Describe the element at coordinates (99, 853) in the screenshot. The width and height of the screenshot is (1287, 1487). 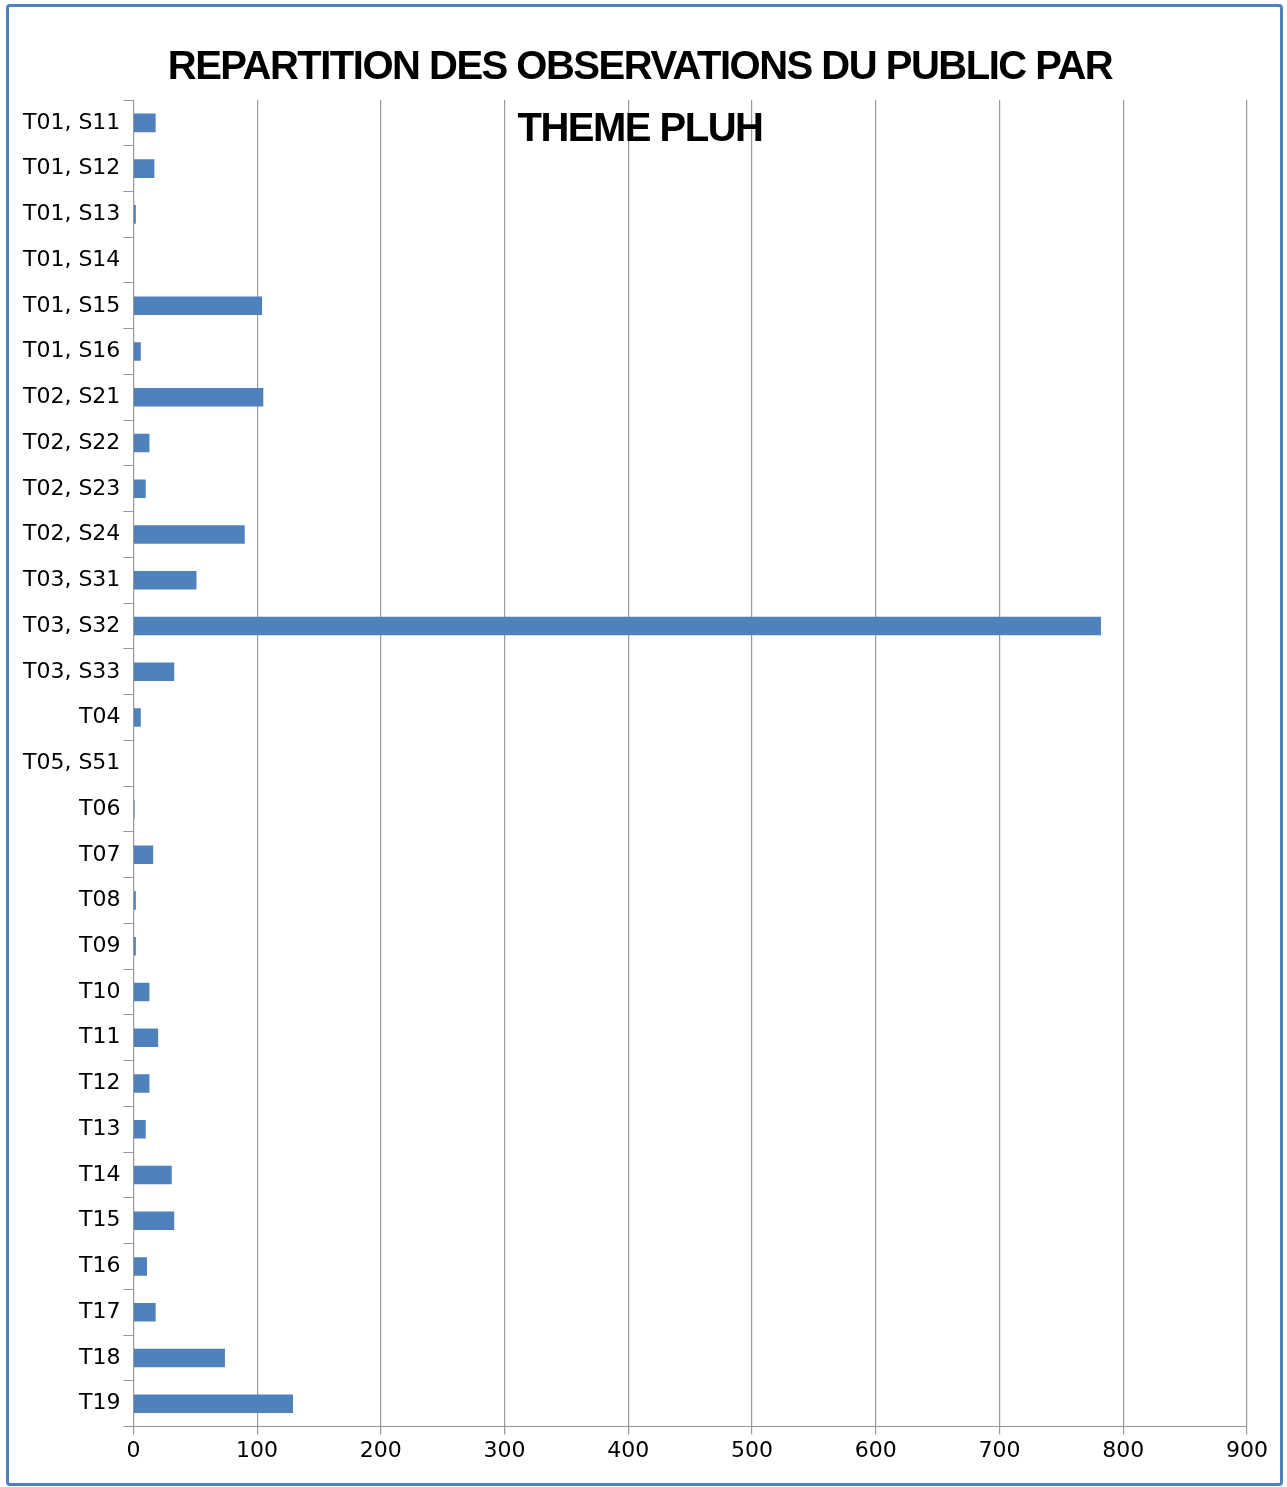
I see `y-tick-label: T07` at that location.